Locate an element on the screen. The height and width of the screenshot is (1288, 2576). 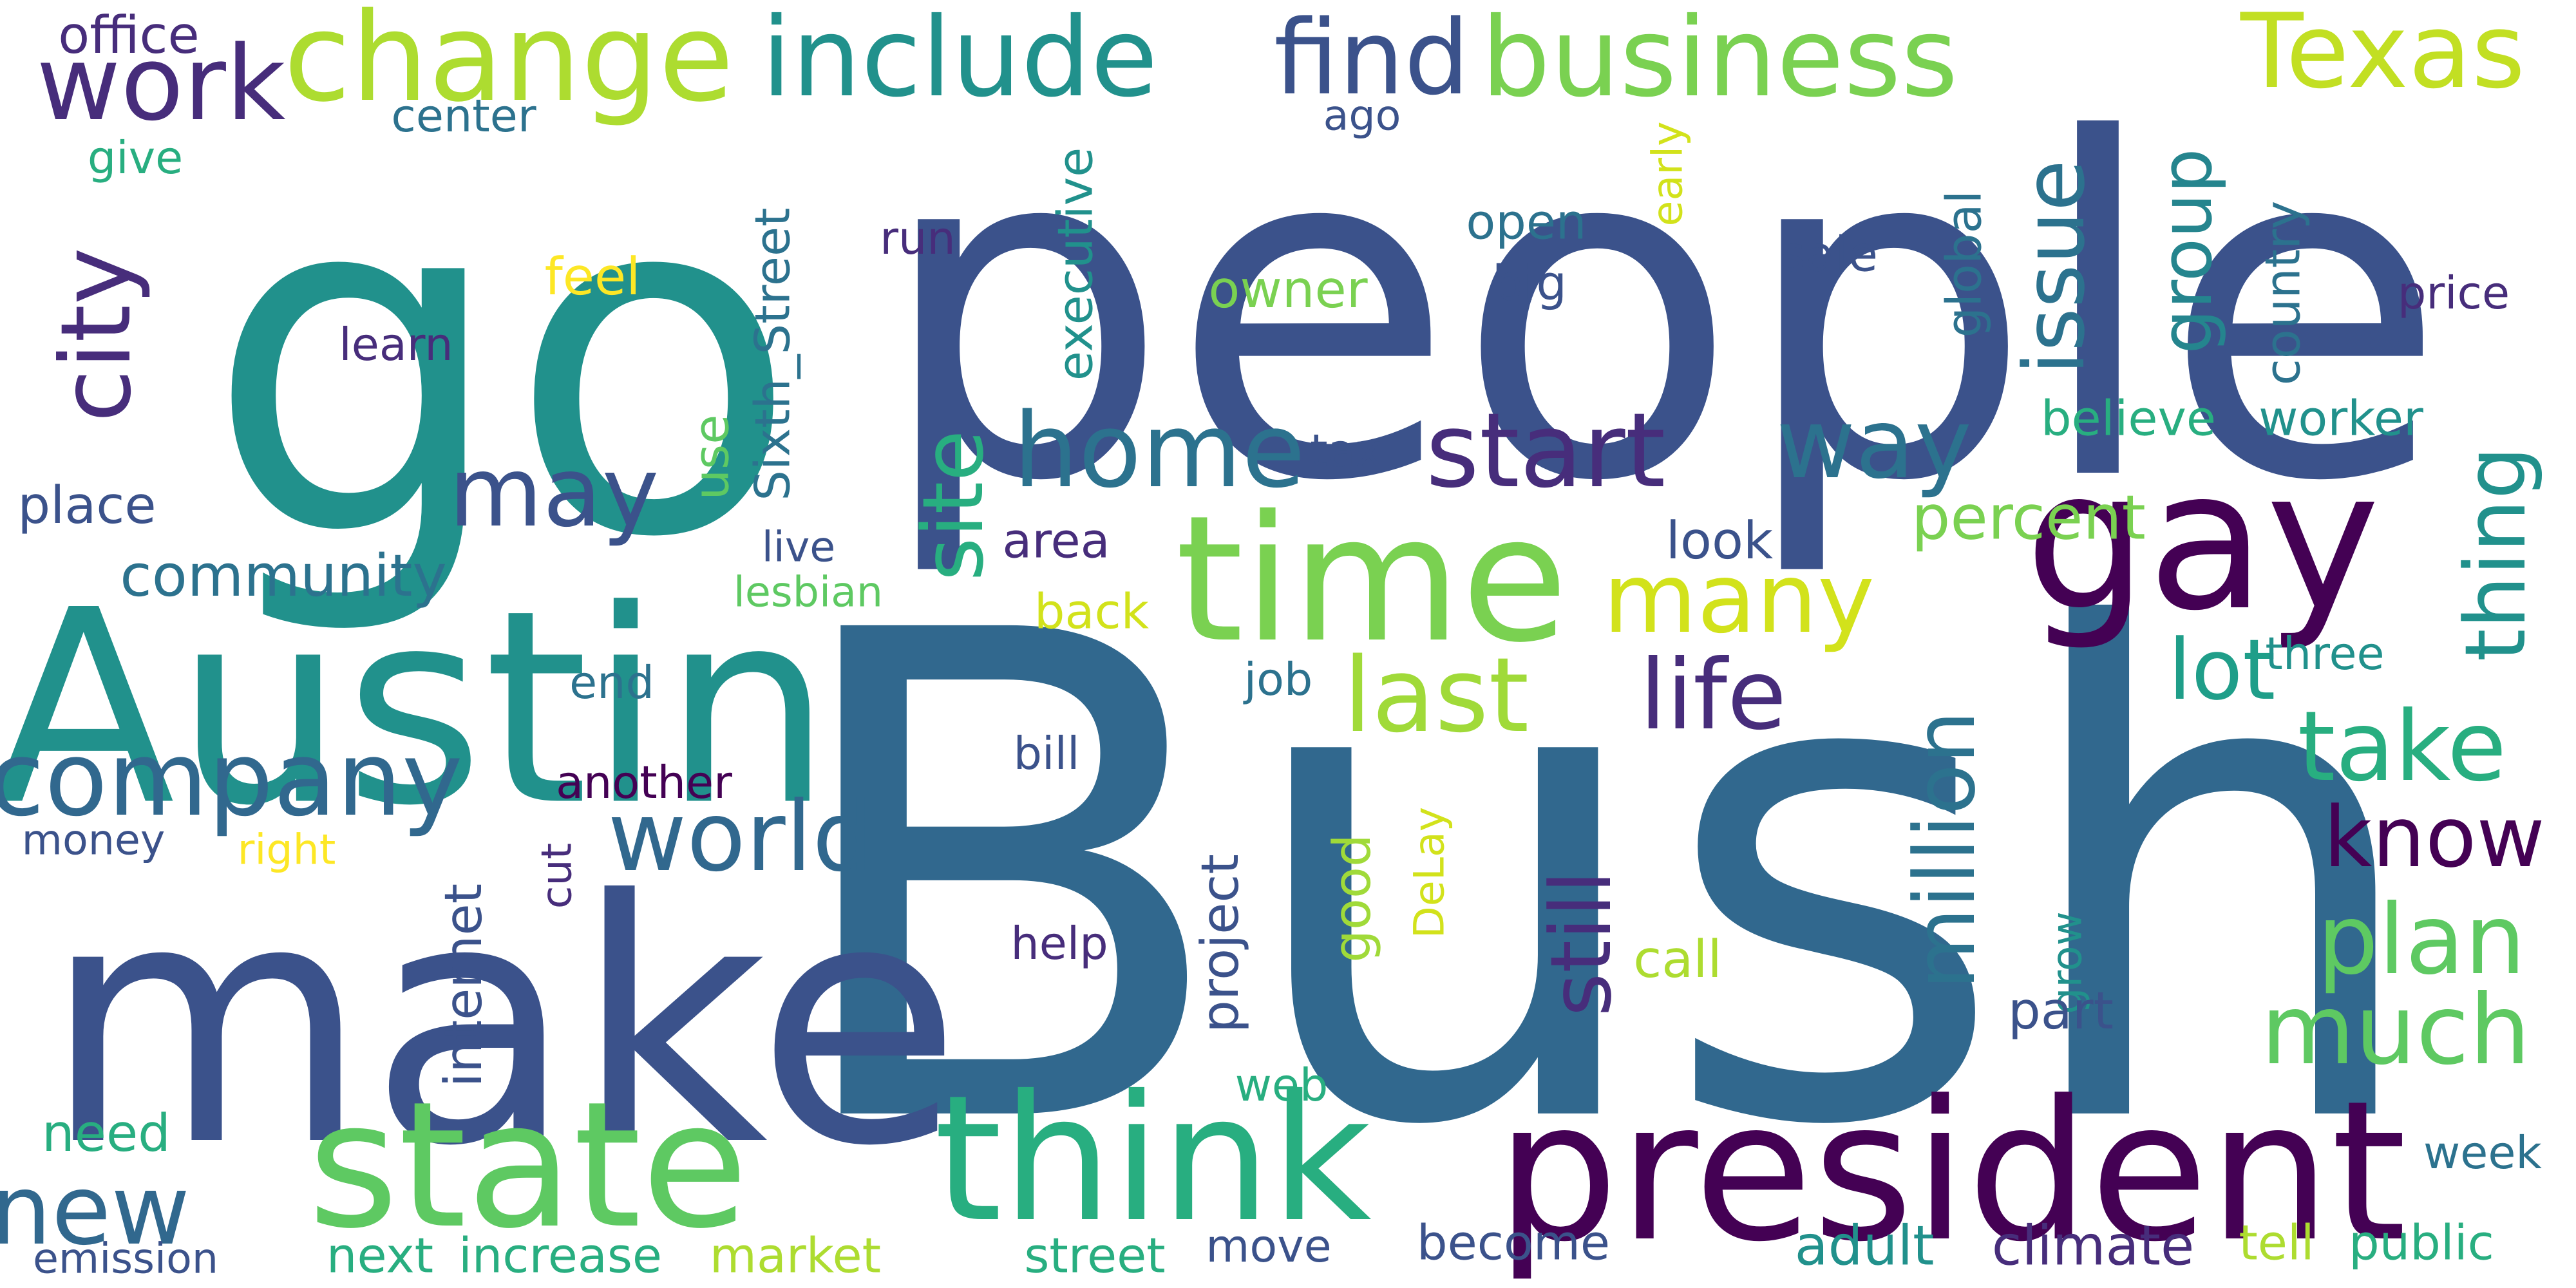
word-president: president is located at coordinates (1951, 1171).